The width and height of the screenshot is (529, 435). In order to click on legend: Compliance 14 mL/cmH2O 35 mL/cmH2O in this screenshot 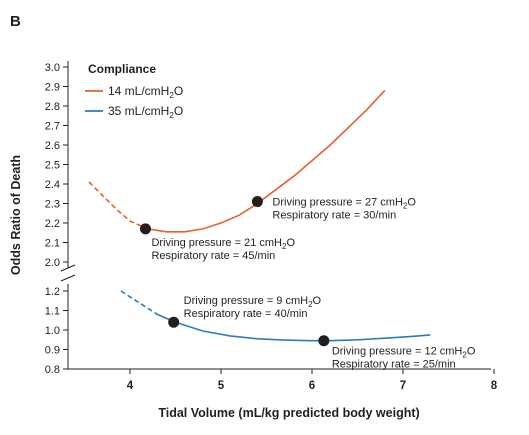, I will do `click(134, 91)`.